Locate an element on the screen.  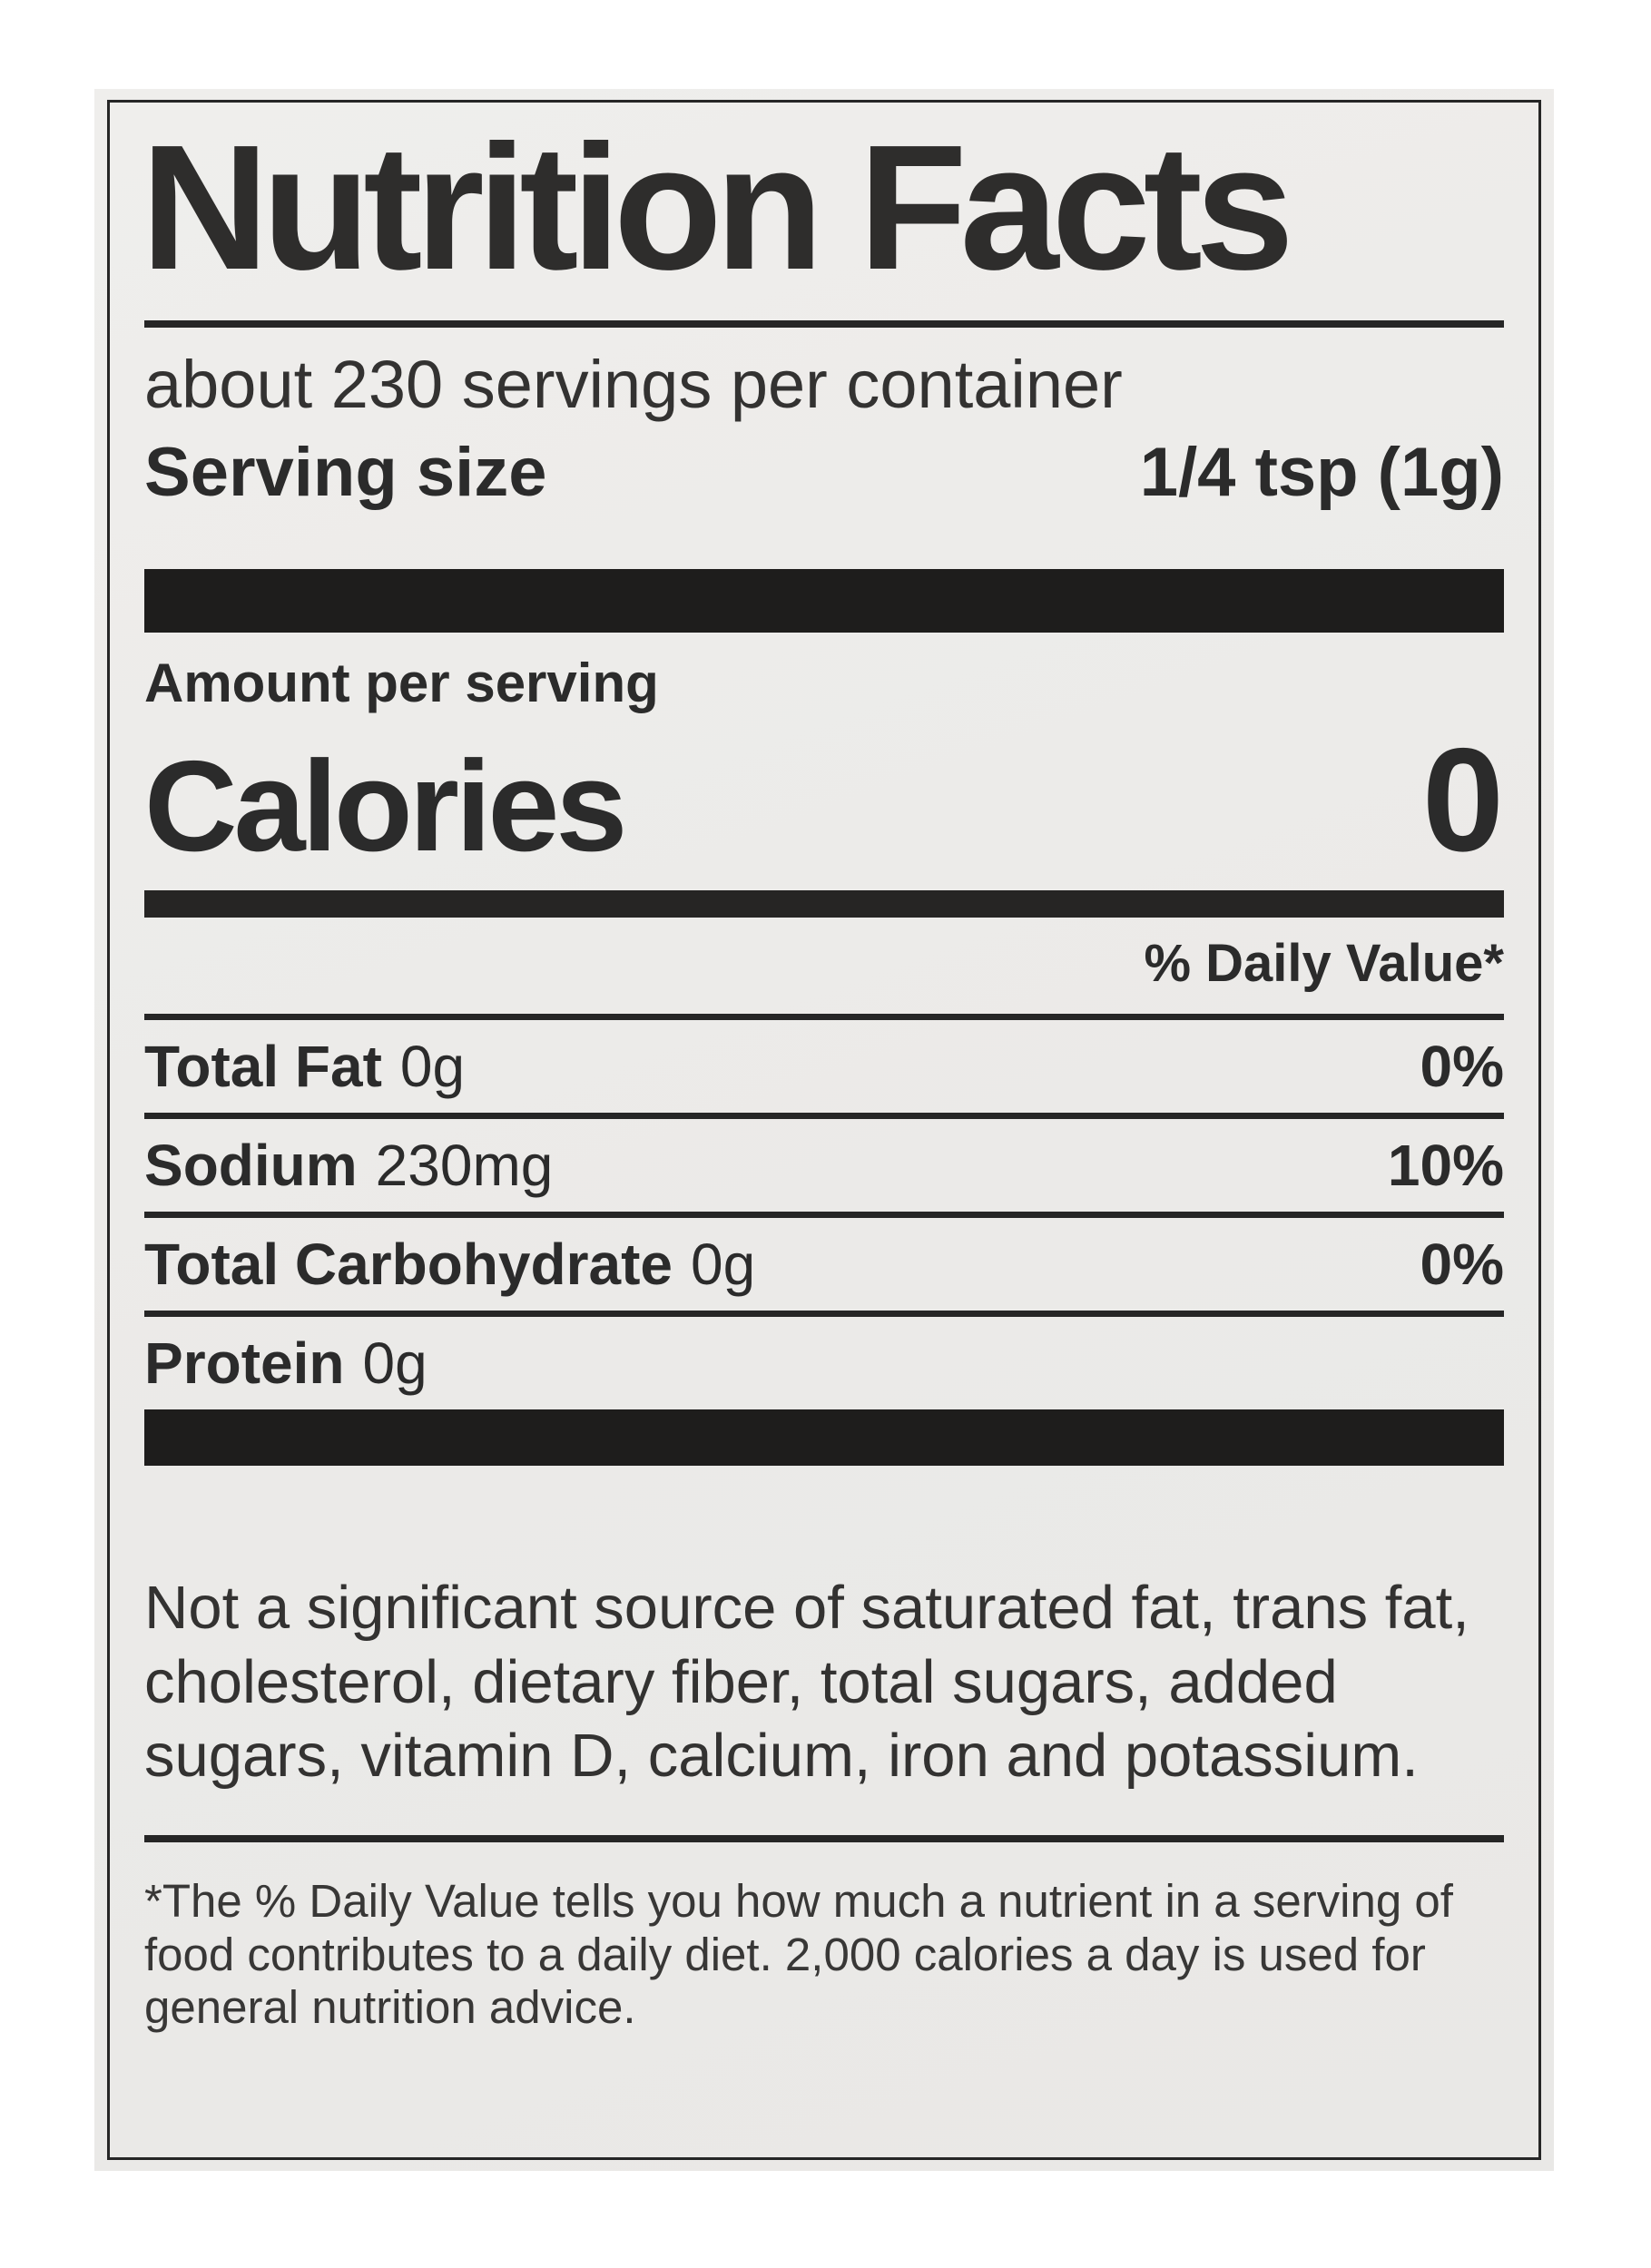
calories-row: Calories 0 is located at coordinates (824, 800).